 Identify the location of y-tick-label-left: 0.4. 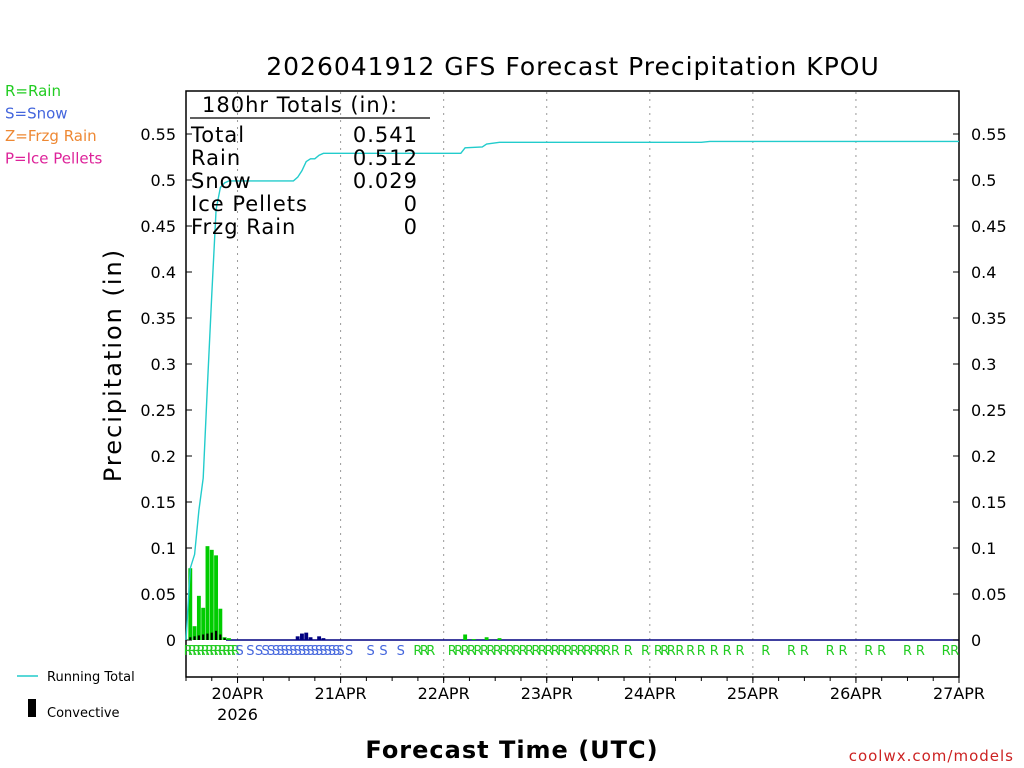
(163, 272).